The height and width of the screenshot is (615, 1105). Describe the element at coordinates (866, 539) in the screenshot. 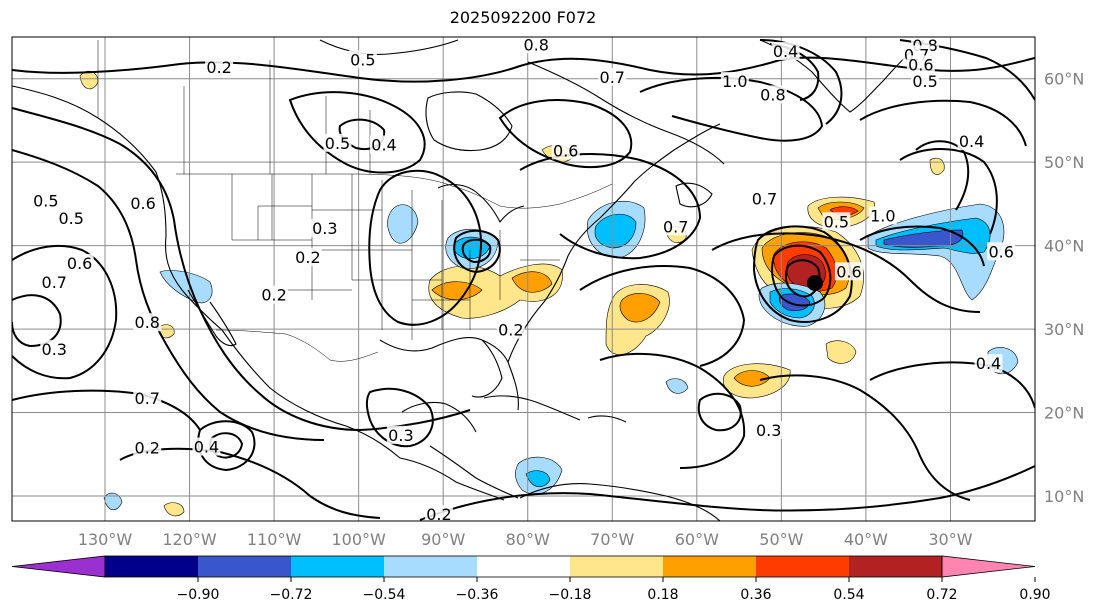

I see `lon-tick-label: 40°W` at that location.